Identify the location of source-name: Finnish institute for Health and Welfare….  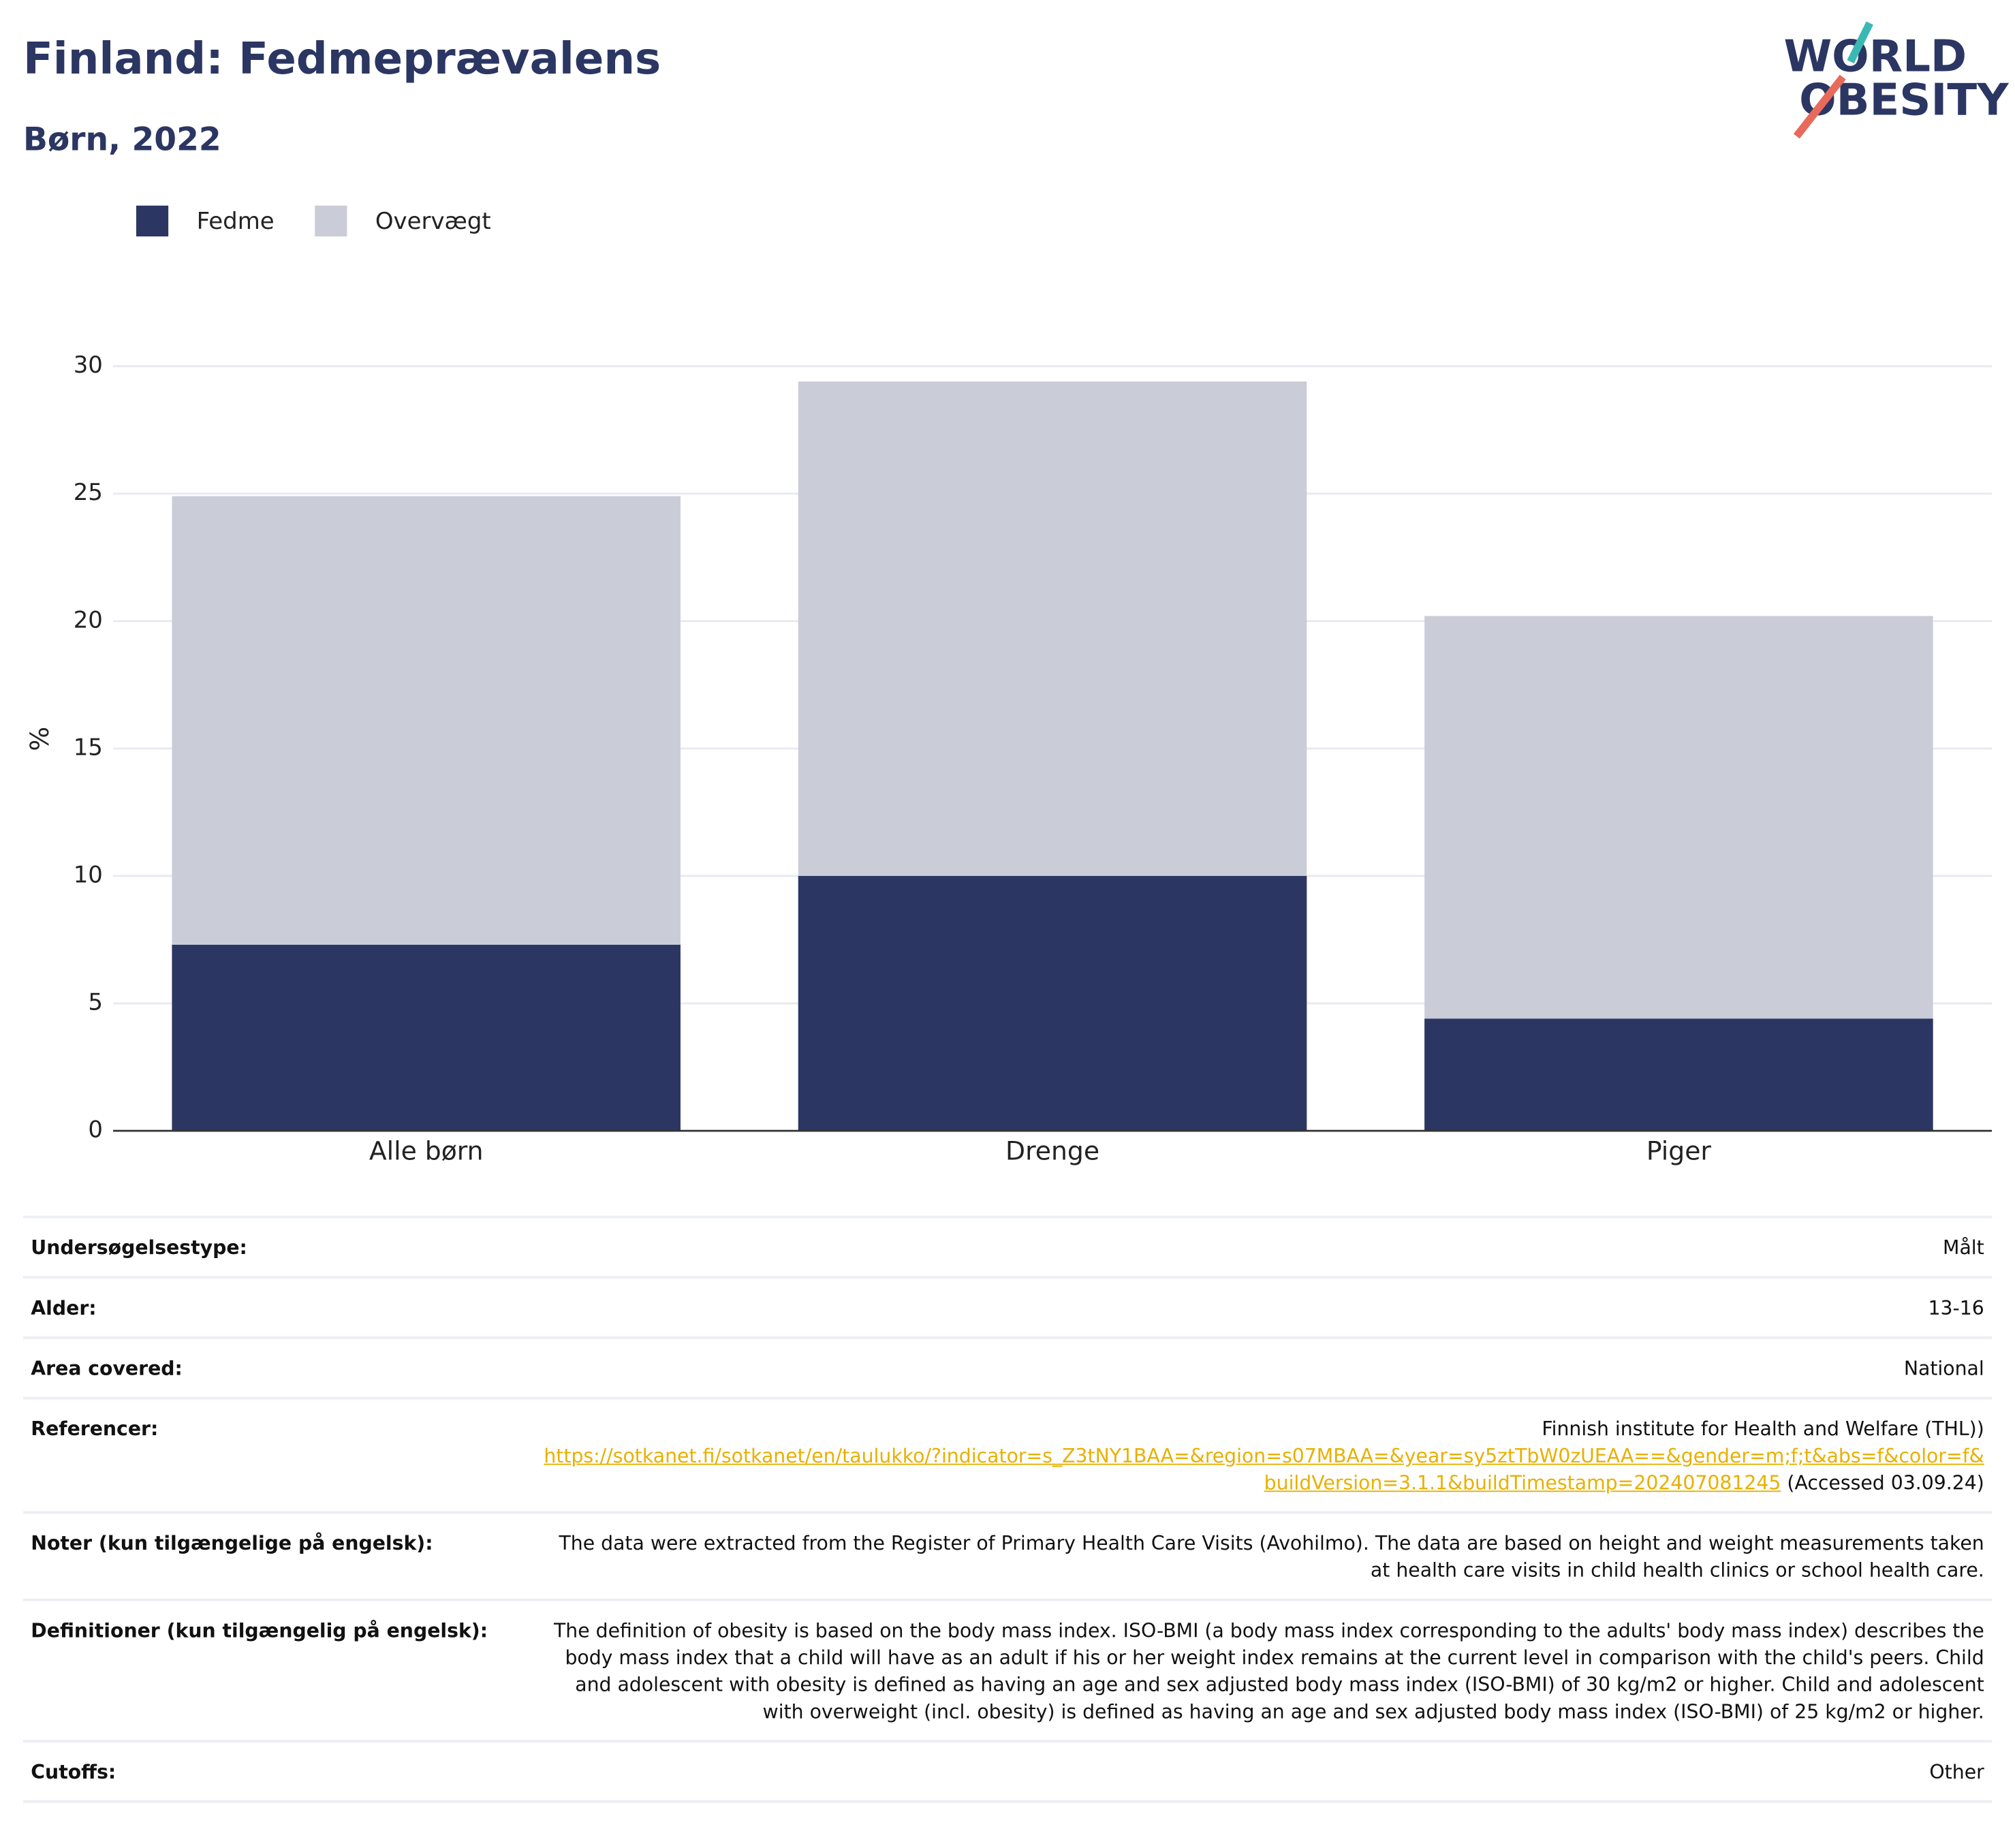
(1763, 1429).